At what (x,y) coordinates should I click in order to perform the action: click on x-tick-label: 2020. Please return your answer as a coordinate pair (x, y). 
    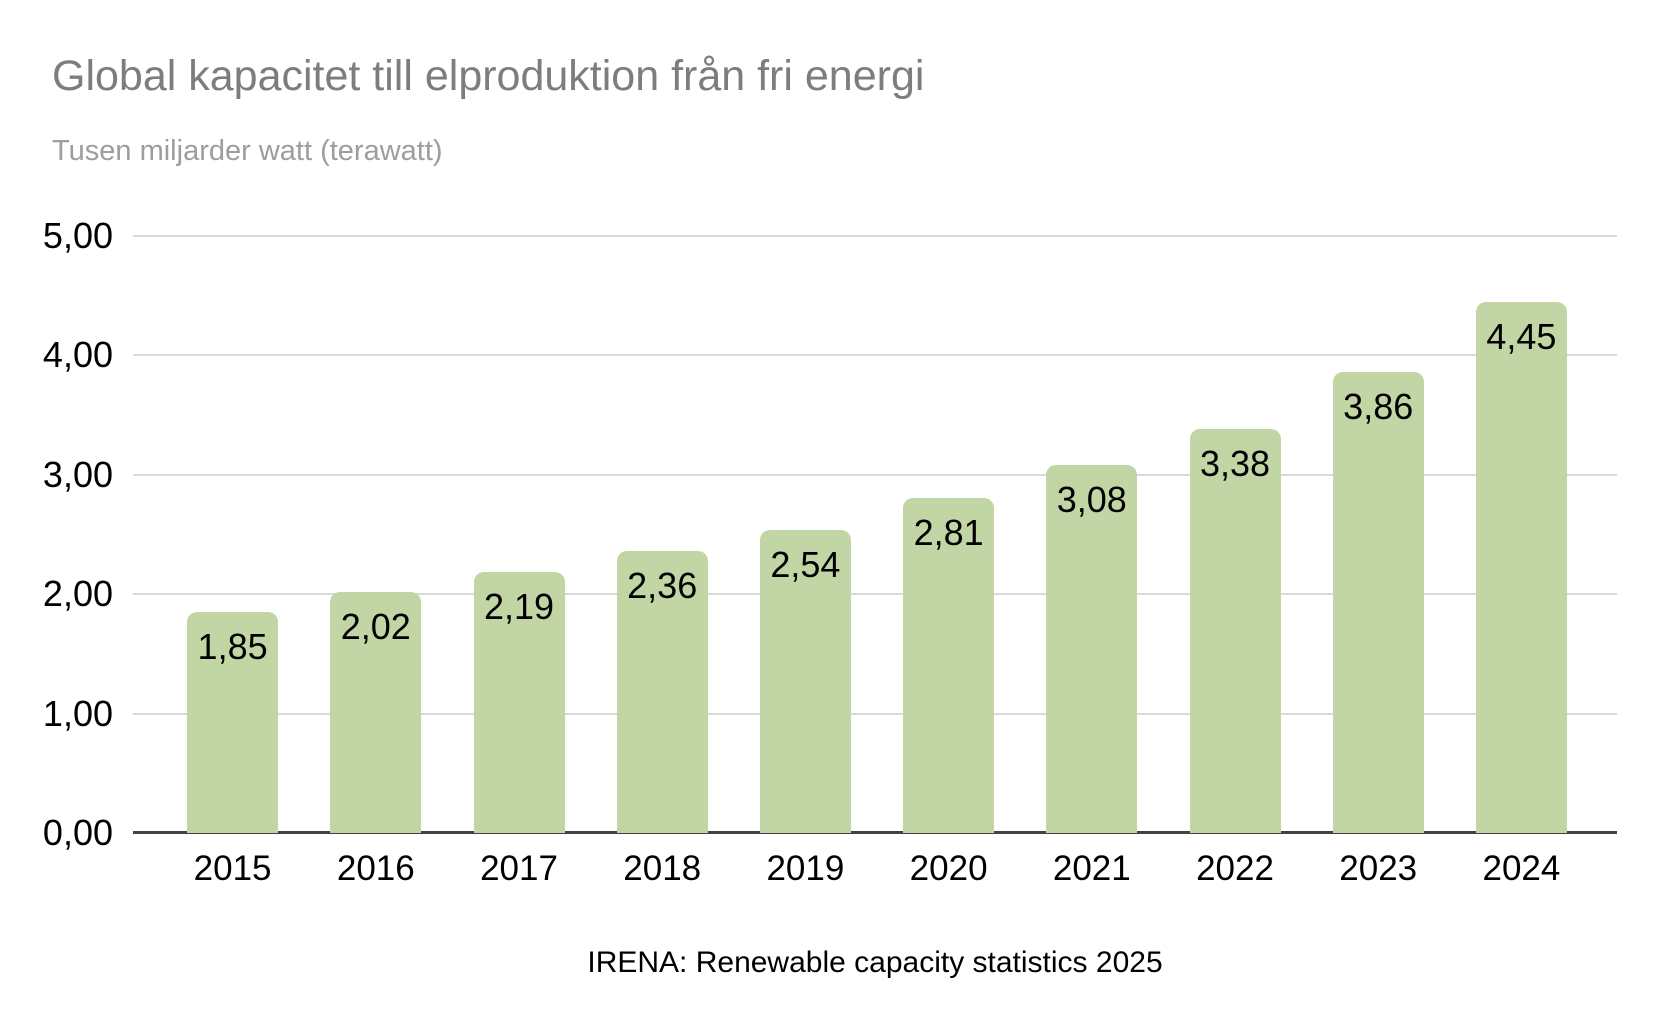
    Looking at the image, I should click on (948, 868).